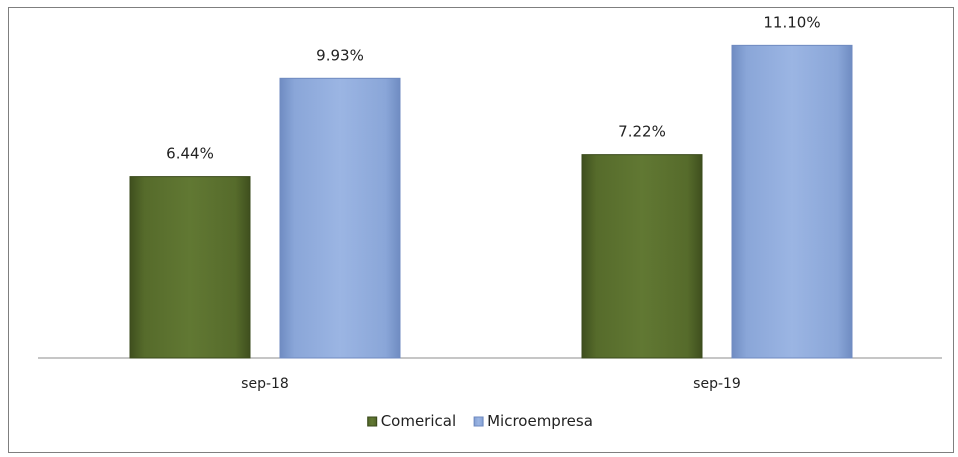  What do you see at coordinates (418, 421) in the screenshot?
I see `legend-label-comerical: Comerical` at bounding box center [418, 421].